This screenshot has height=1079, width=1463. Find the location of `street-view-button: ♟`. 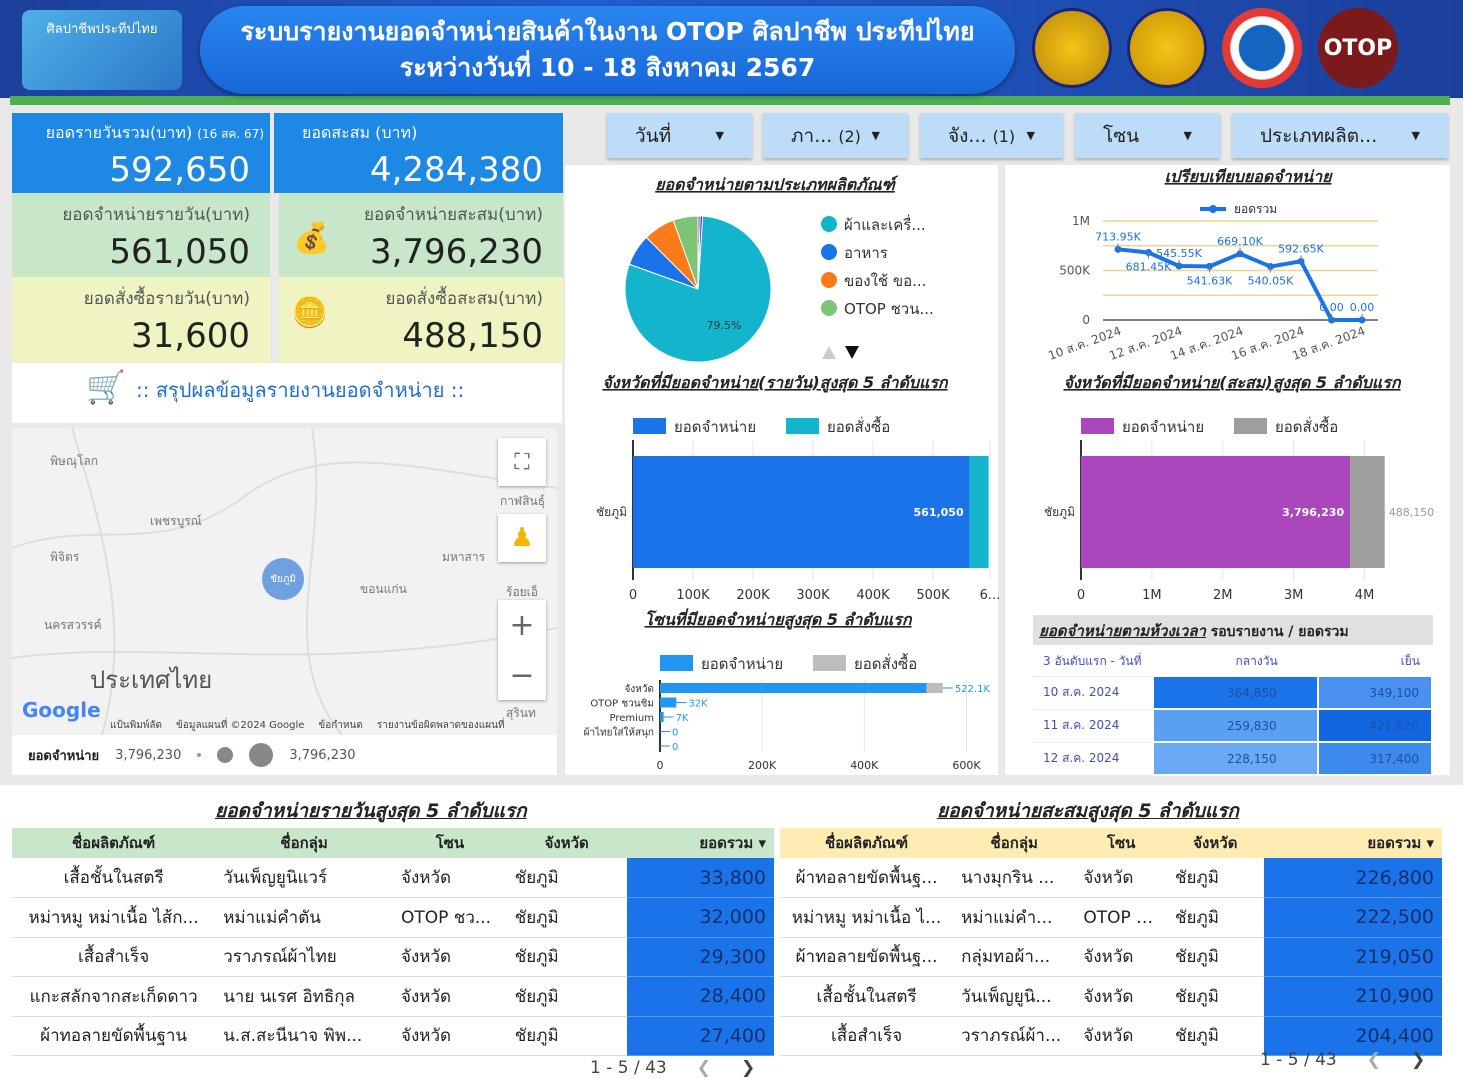

street-view-button: ♟ is located at coordinates (522, 538).